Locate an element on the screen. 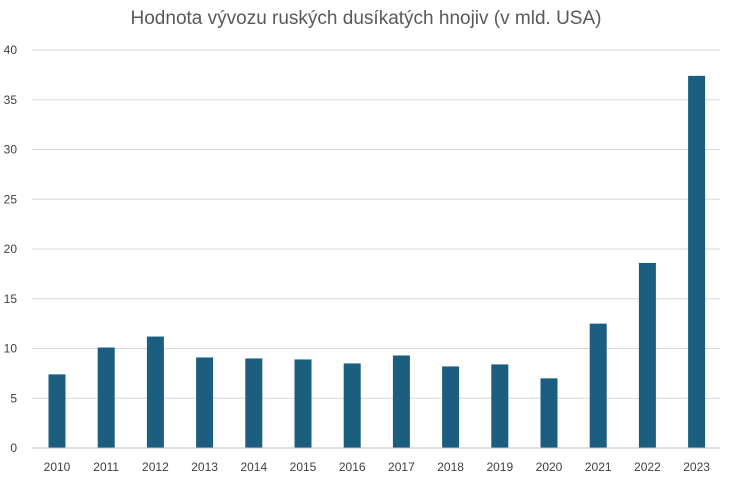 The height and width of the screenshot is (477, 732). bar-2022 is located at coordinates (647, 355).